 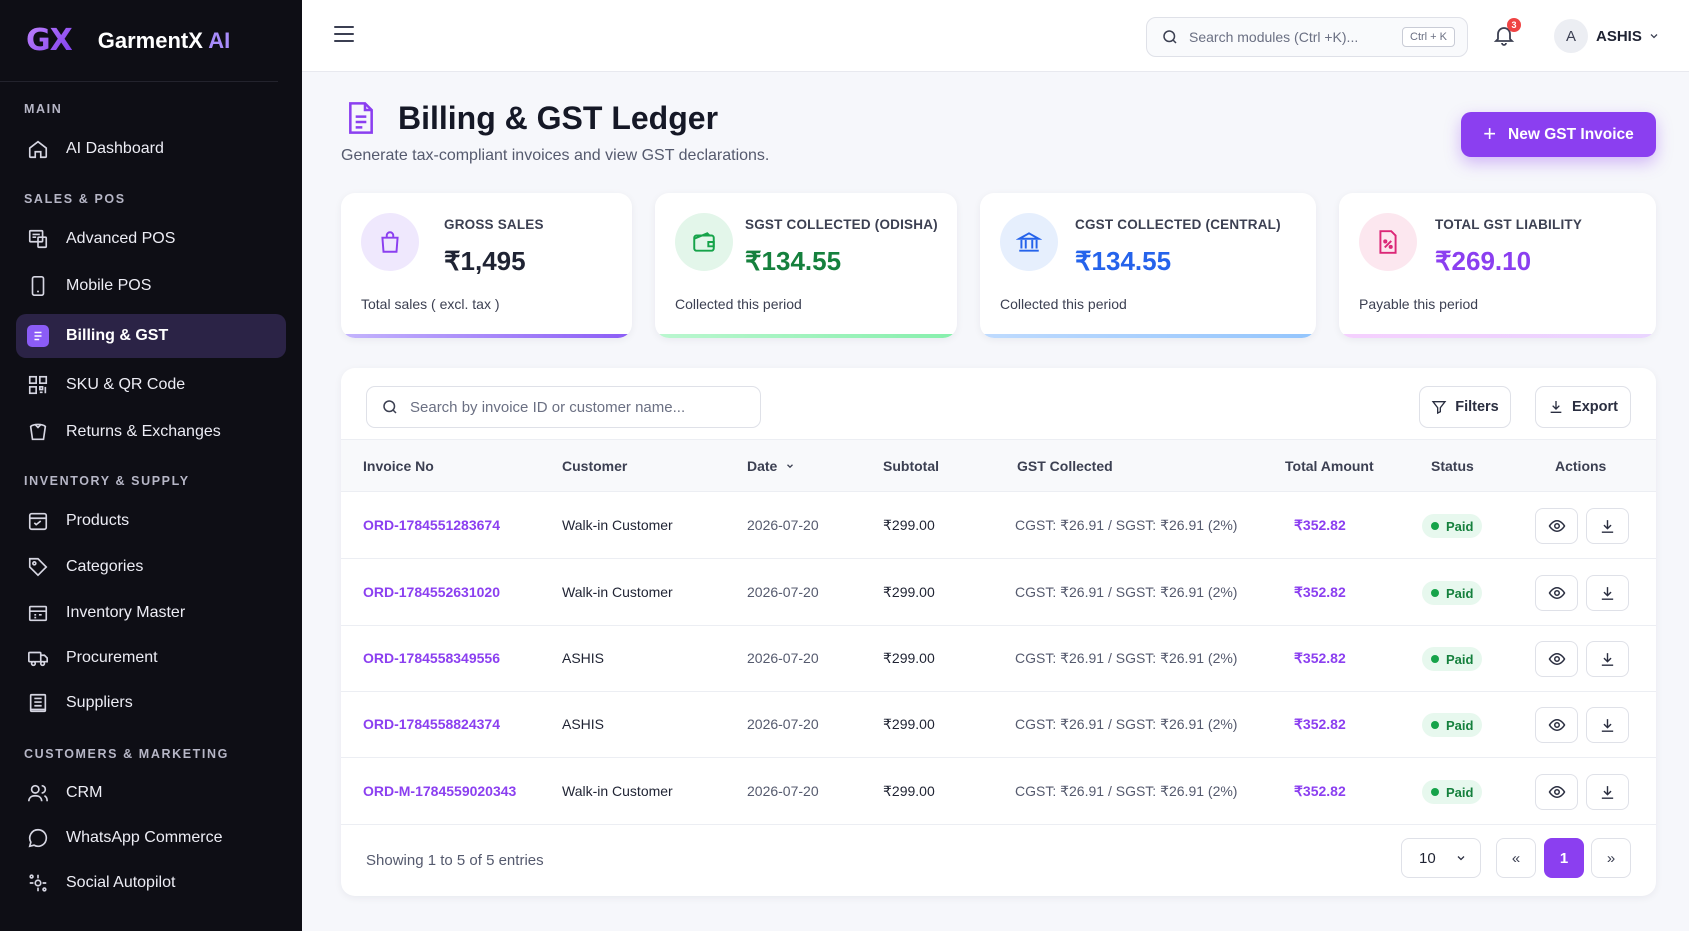 What do you see at coordinates (151, 838) in the screenshot?
I see `sidebar-item-whatsapp: WhatsApp Commerce` at bounding box center [151, 838].